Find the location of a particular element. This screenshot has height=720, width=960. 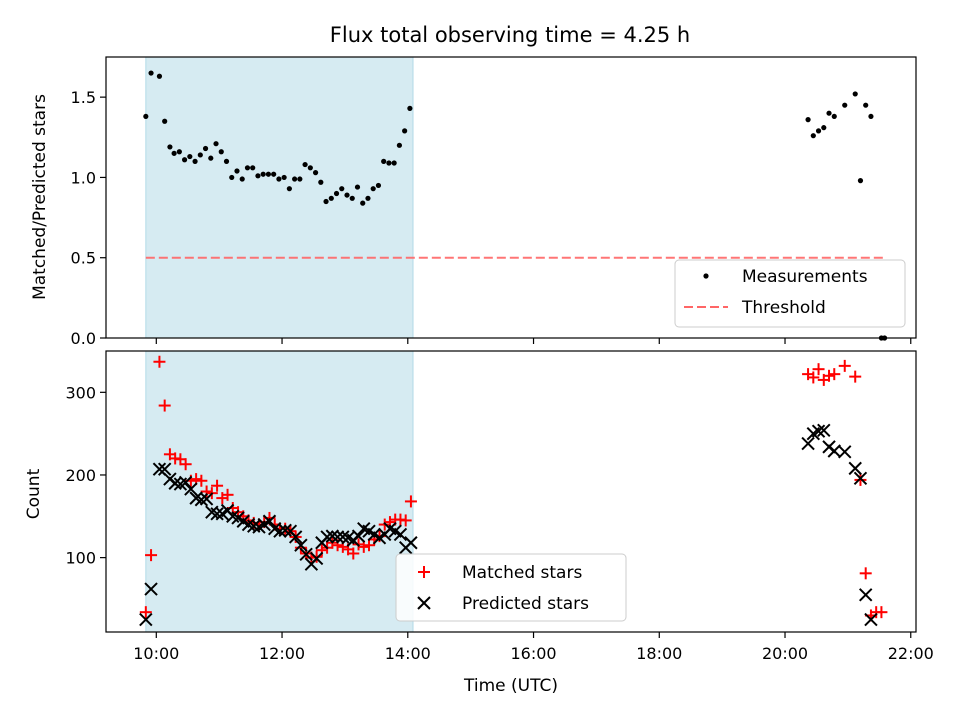

top-y-axis-label: Matched/Predicted stars is located at coordinates (40, 197).